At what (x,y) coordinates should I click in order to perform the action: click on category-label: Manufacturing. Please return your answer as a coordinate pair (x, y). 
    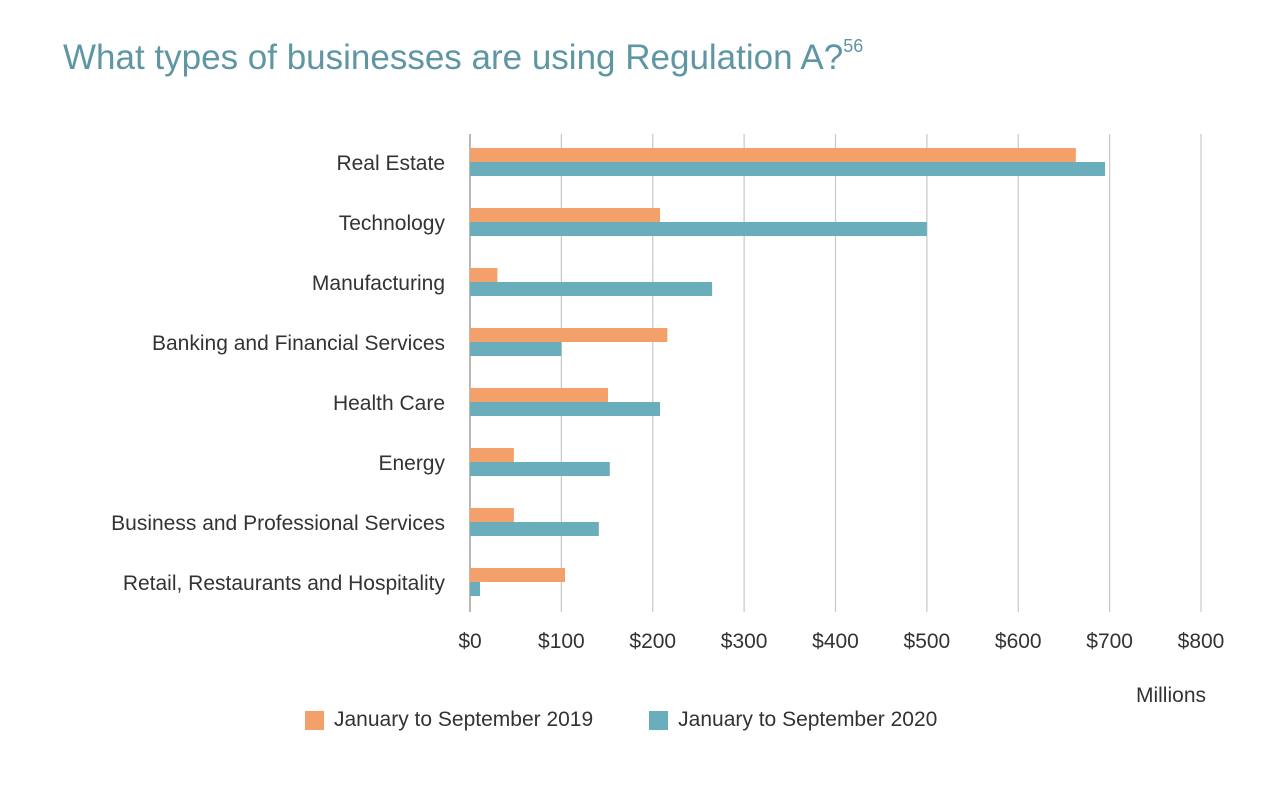
    Looking at the image, I should click on (378, 283).